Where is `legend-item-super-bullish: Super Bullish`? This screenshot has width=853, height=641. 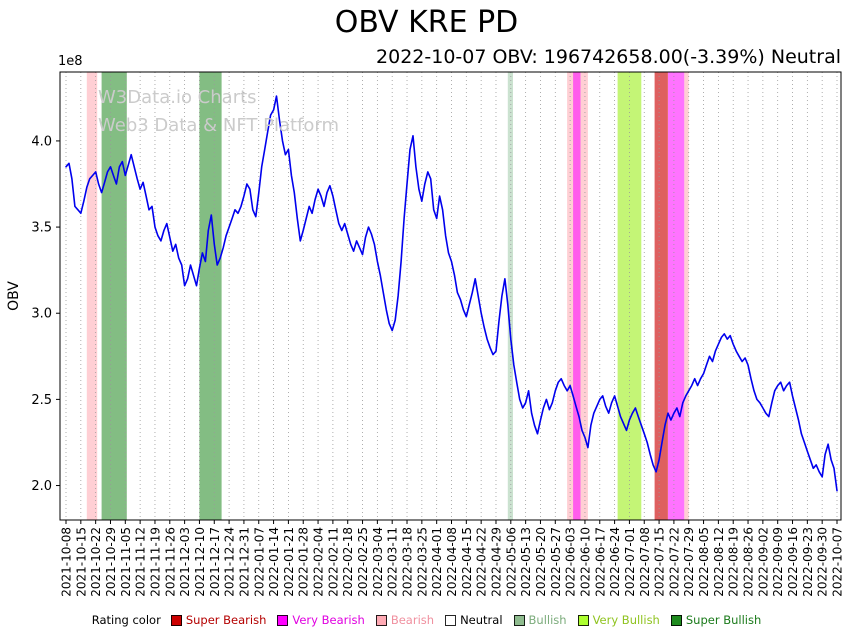
legend-item-super-bullish: Super Bullish is located at coordinates (716, 620).